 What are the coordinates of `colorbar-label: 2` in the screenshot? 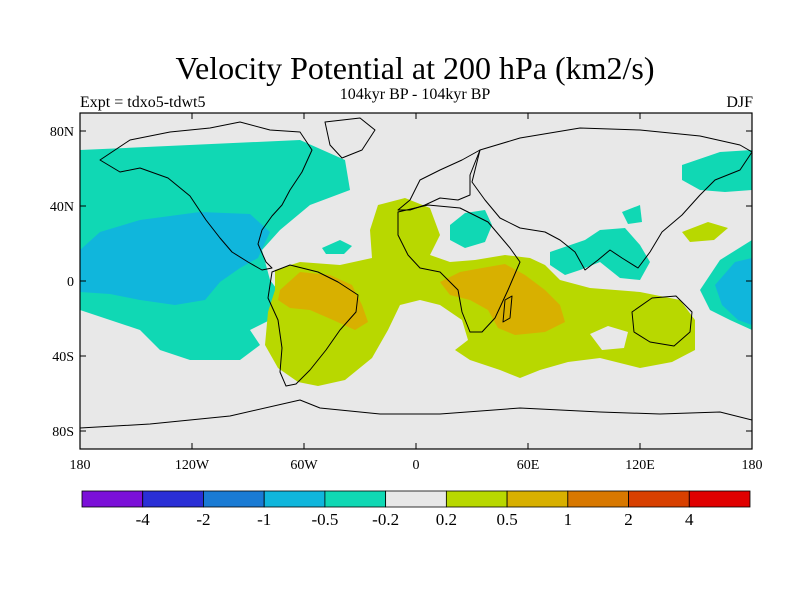 It's located at (628, 519).